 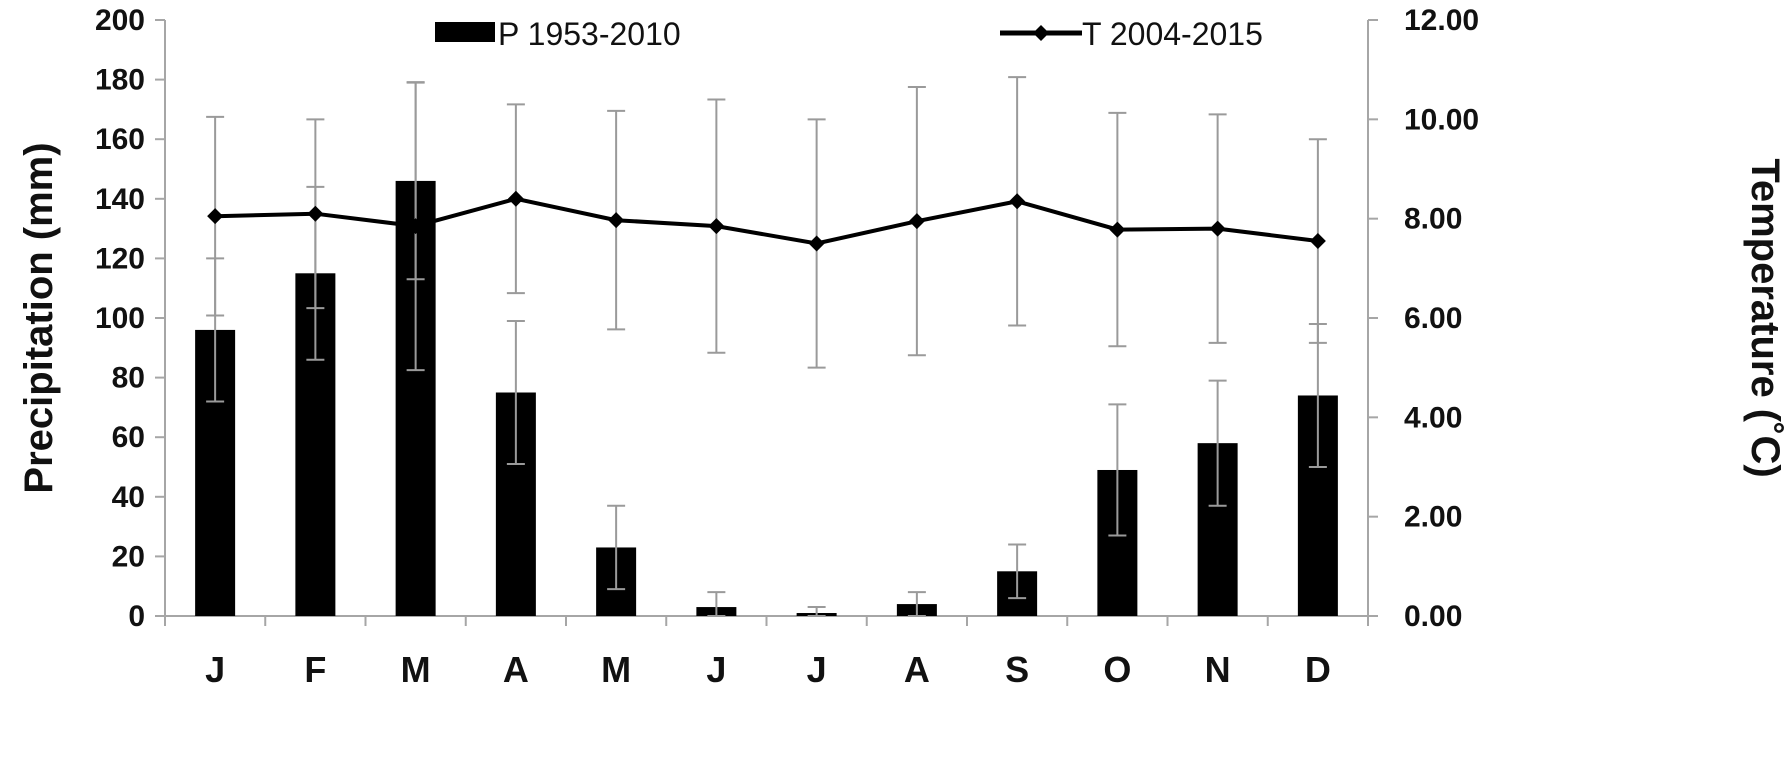 What do you see at coordinates (1441, 119) in the screenshot?
I see `y2-tick-label: 10.00` at bounding box center [1441, 119].